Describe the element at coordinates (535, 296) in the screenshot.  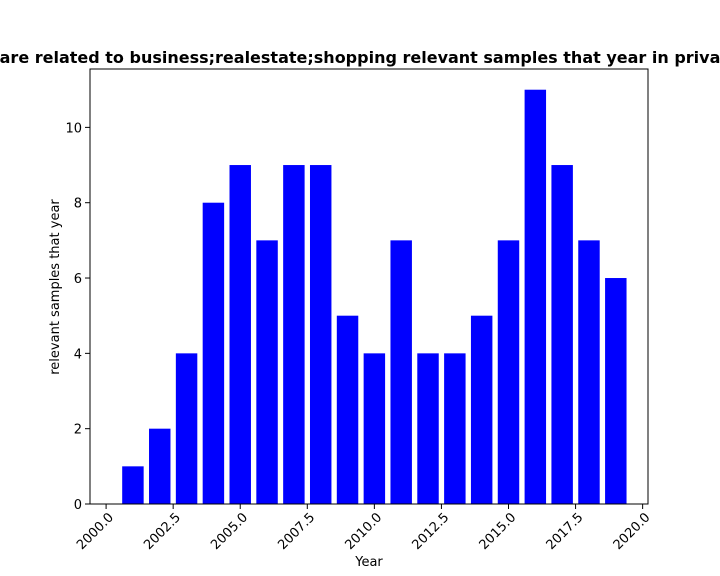
I see `bar-2016` at that location.